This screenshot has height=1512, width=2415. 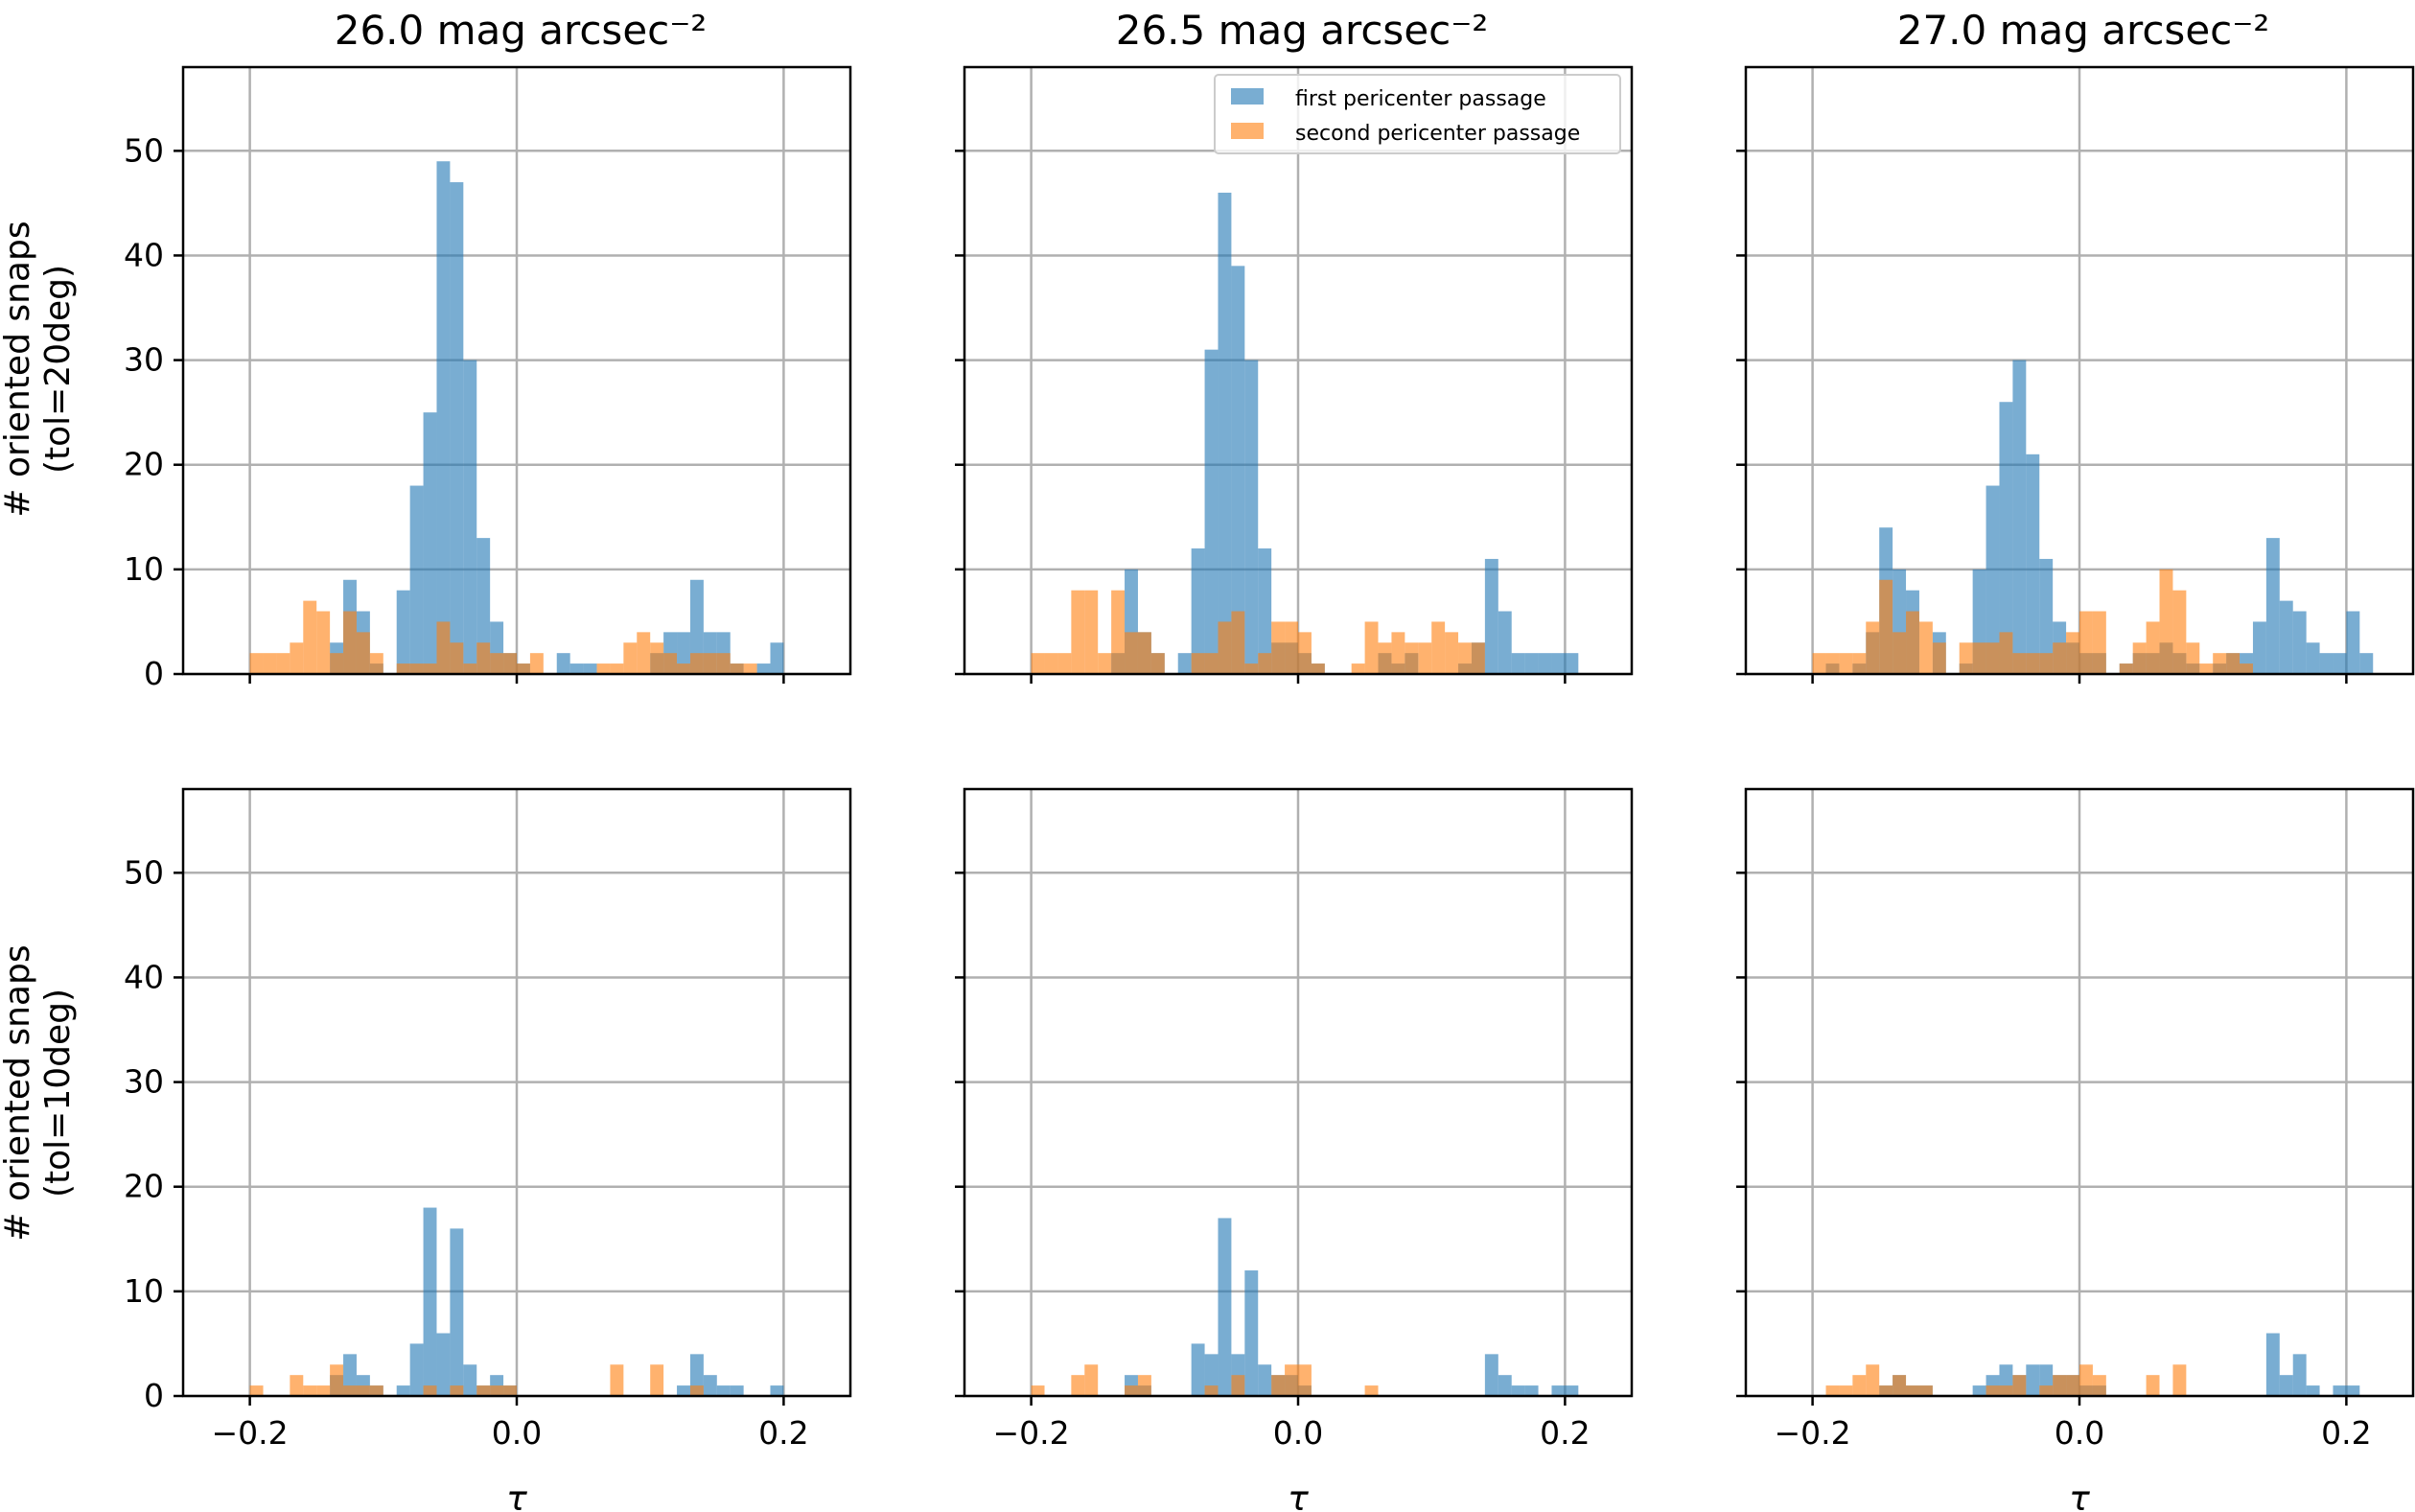 What do you see at coordinates (517, 1433) in the screenshot?
I see `xtick-label-r2c1-1: 0.0` at bounding box center [517, 1433].